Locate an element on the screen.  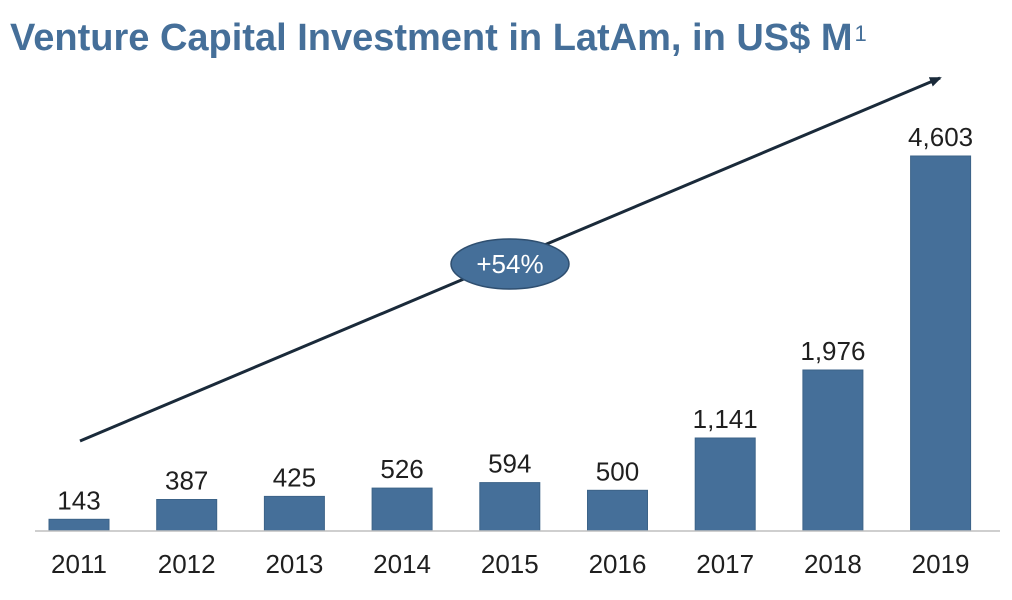
growth-badge: +54% is located at coordinates (510, 264).